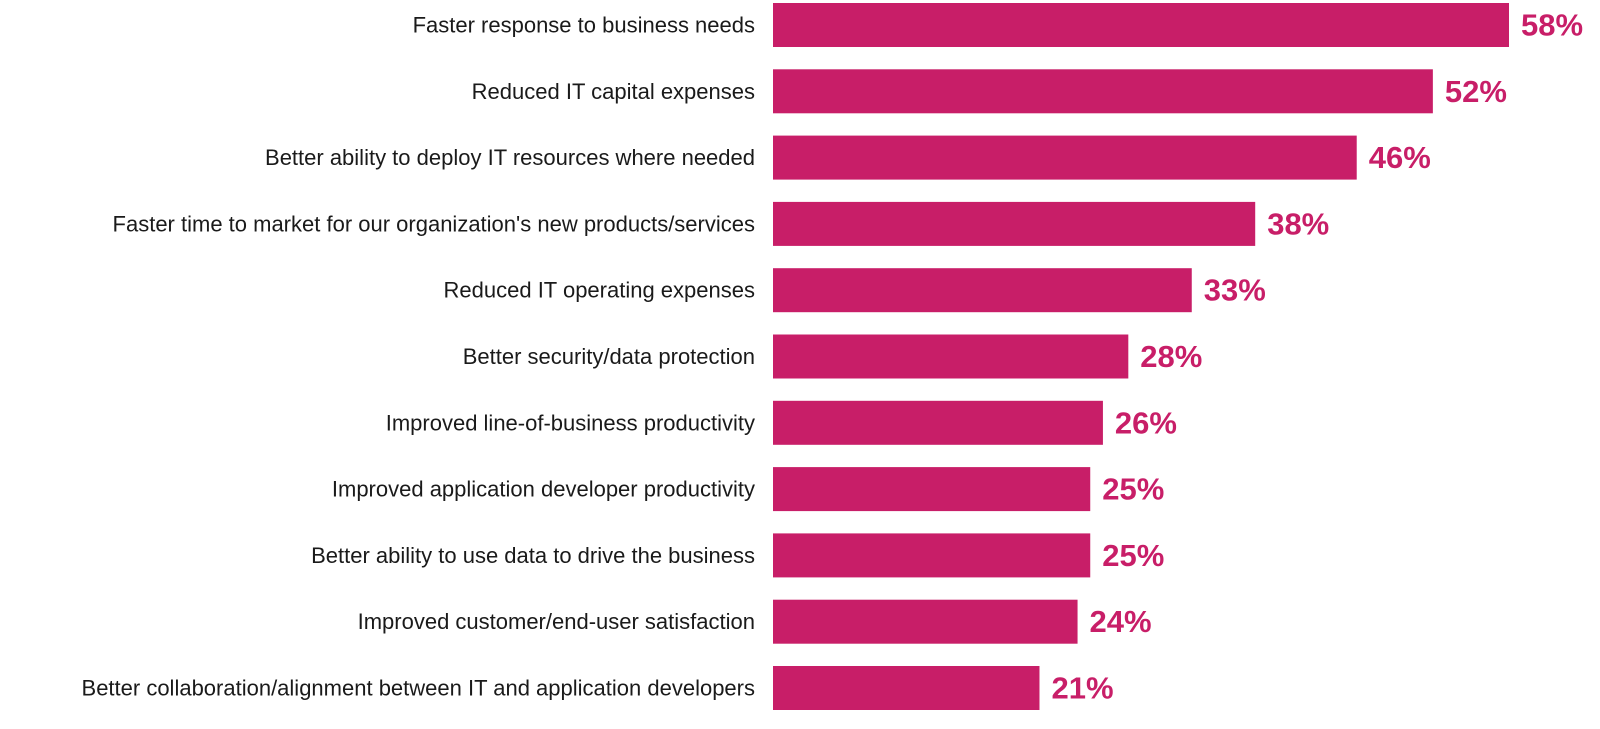  What do you see at coordinates (1400, 157) in the screenshot?
I see `value-label: 46%` at bounding box center [1400, 157].